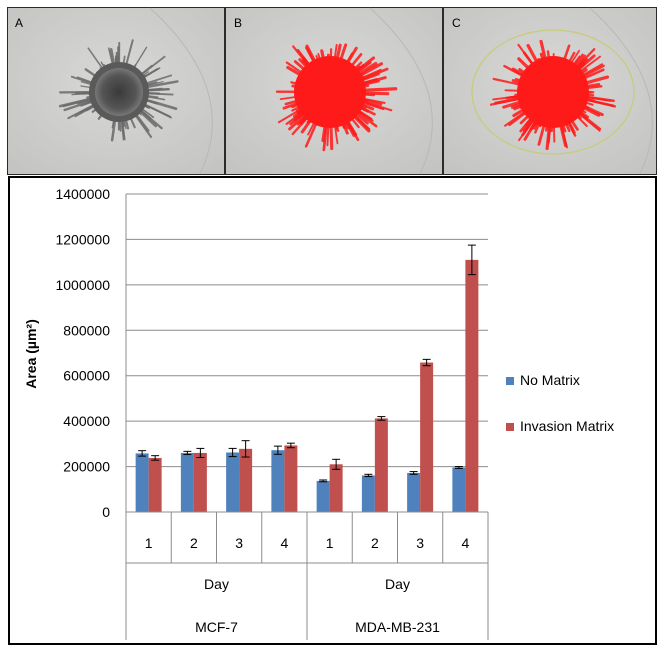 The height and width of the screenshot is (647, 663). Describe the element at coordinates (106, 512) in the screenshot. I see `y-tick-label: 0` at that location.